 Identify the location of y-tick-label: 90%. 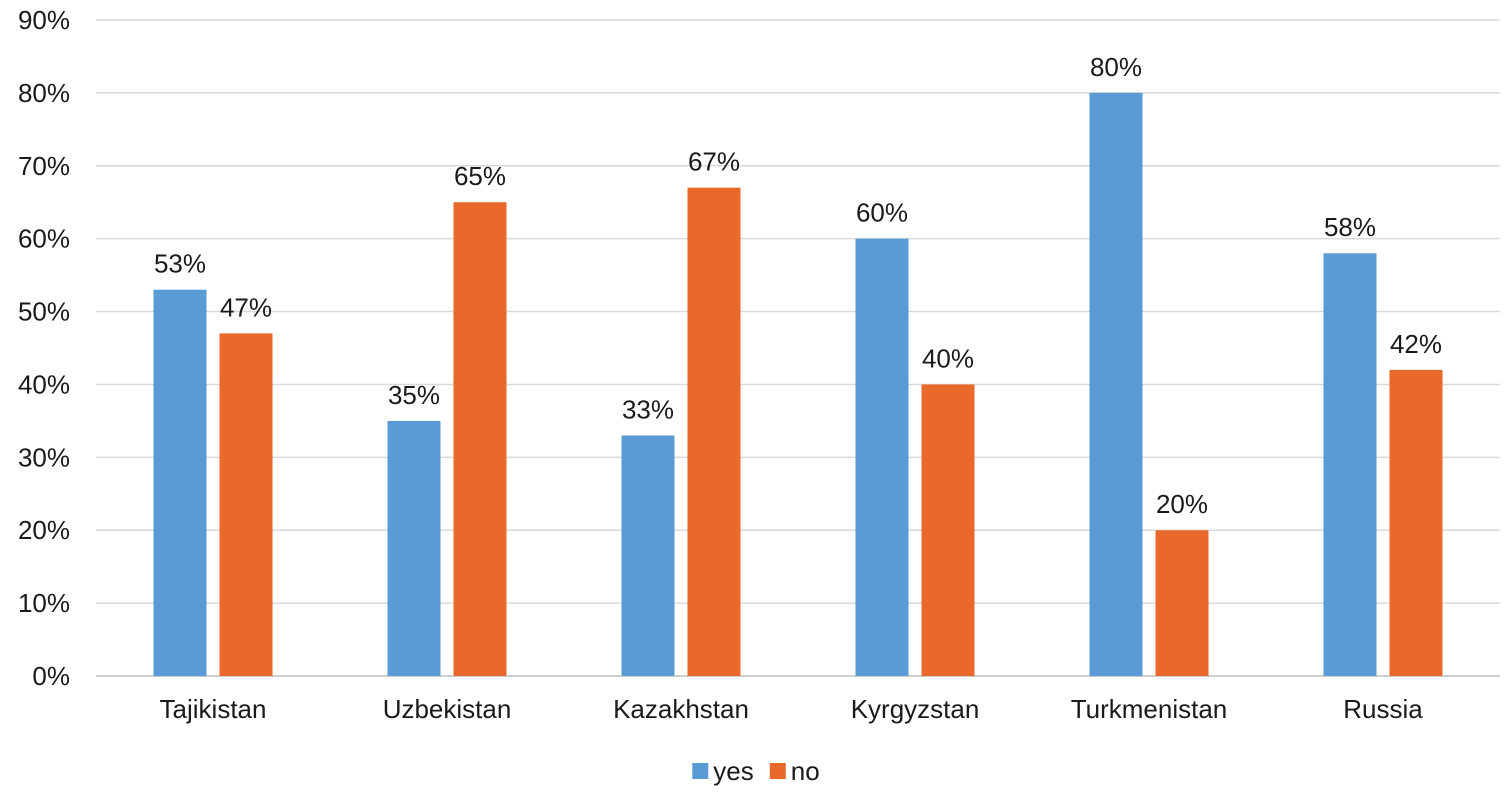
(44, 20).